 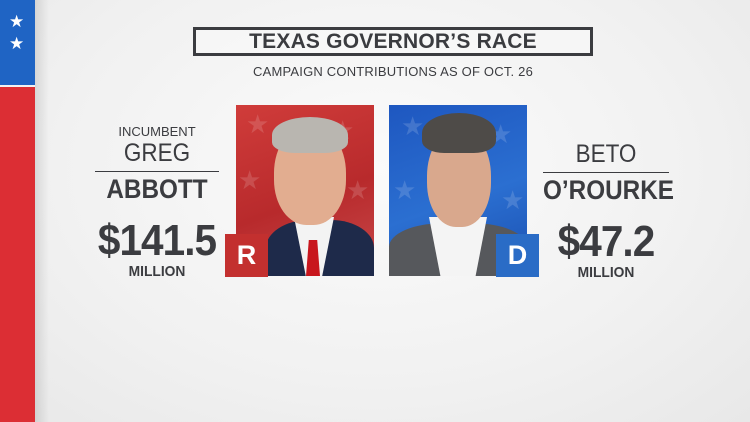 I want to click on candidate-first-name: GREG, so click(x=157, y=153).